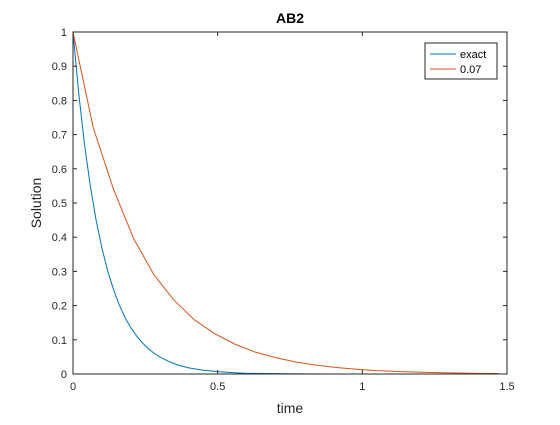  I want to click on legend: exact 0.07, so click(461, 61).